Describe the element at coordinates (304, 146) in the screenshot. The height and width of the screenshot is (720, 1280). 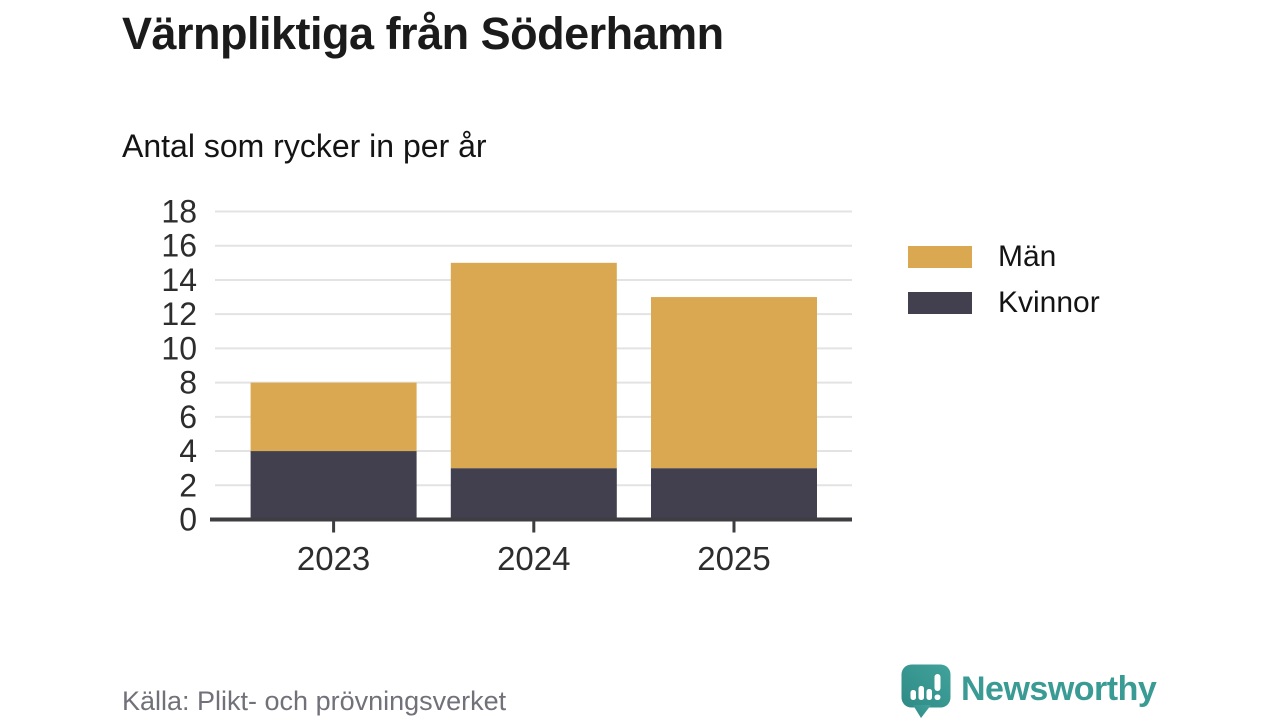
I see `page-subtitle: Antal som rycker in per år` at that location.